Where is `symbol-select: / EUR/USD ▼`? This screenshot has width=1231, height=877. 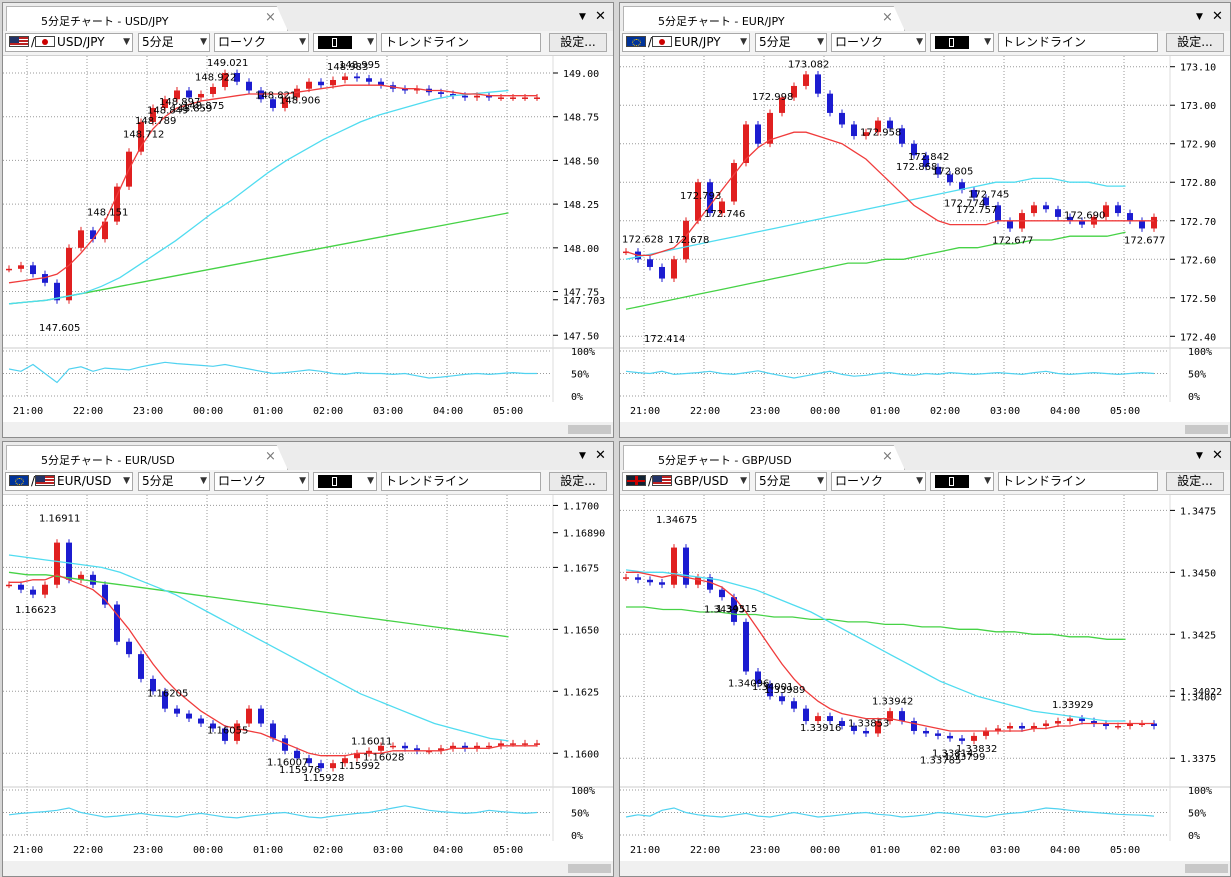
symbol-select: / EUR/USD ▼ is located at coordinates (69, 481).